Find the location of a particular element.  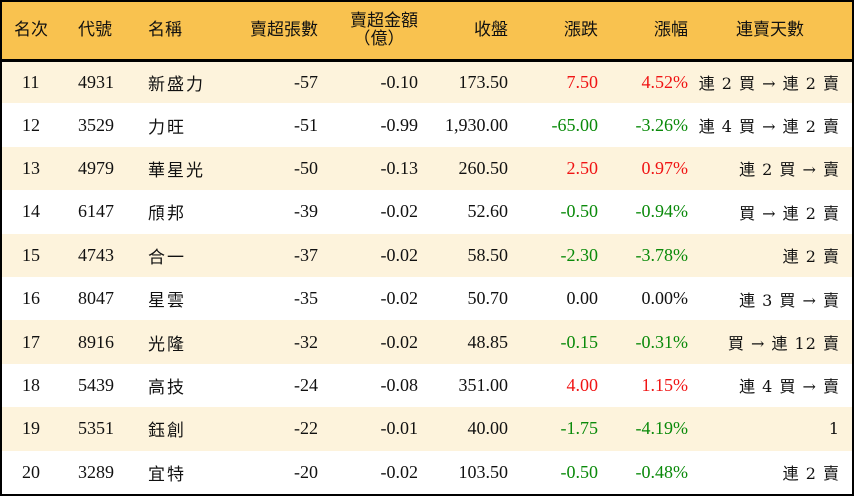

streak-cell: 買 → 連 12 賣 is located at coordinates (783, 344).